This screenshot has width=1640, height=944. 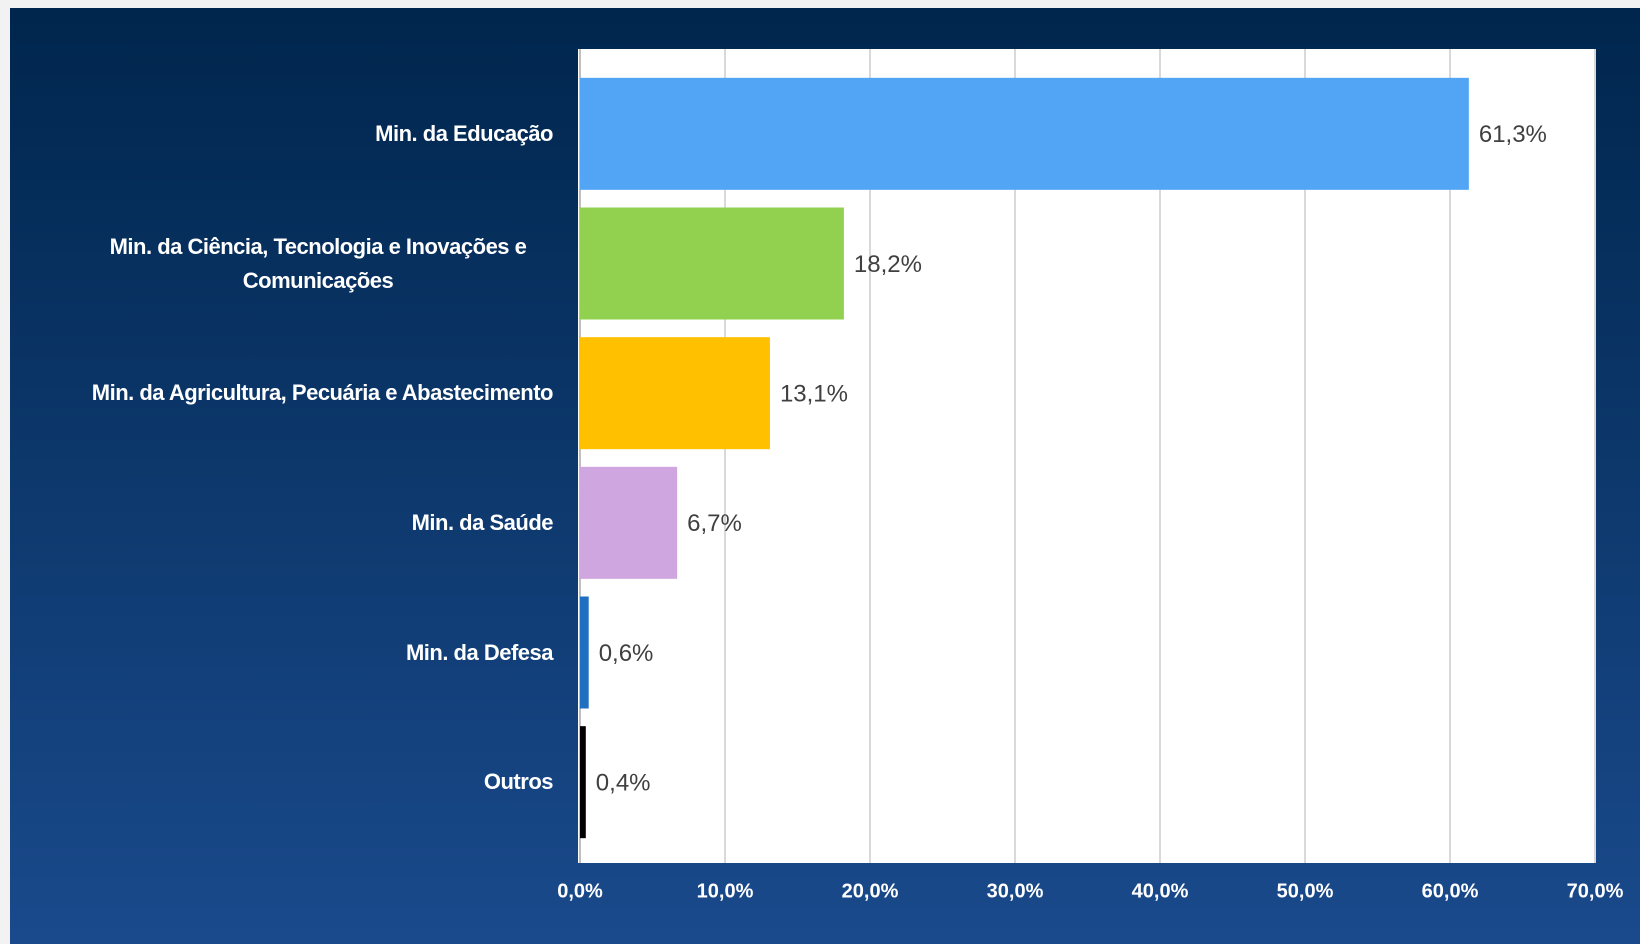 What do you see at coordinates (1513, 134) in the screenshot?
I see `value-label: 61,3%` at bounding box center [1513, 134].